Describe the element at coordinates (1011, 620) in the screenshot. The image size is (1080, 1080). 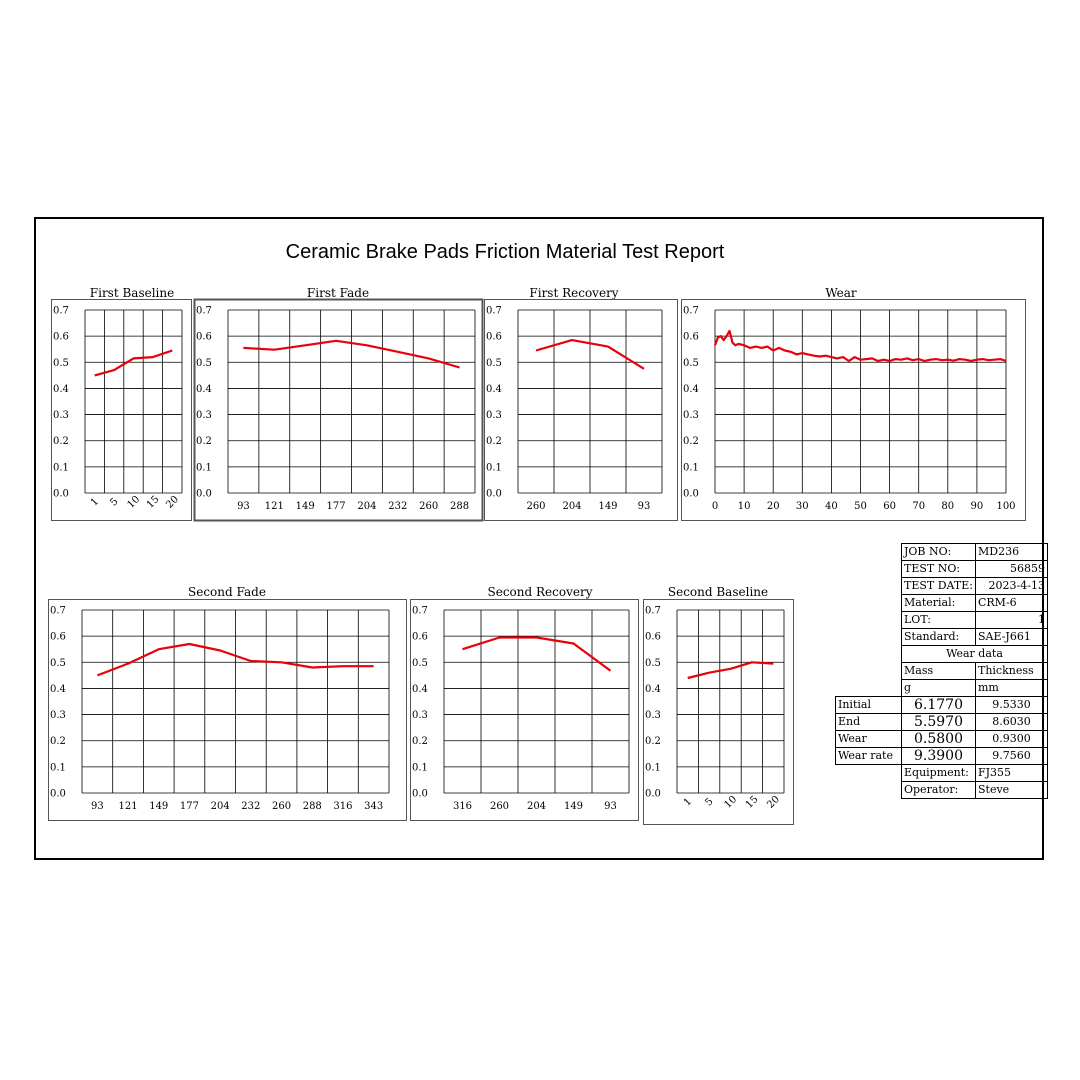
I see `lot-value: 1` at that location.